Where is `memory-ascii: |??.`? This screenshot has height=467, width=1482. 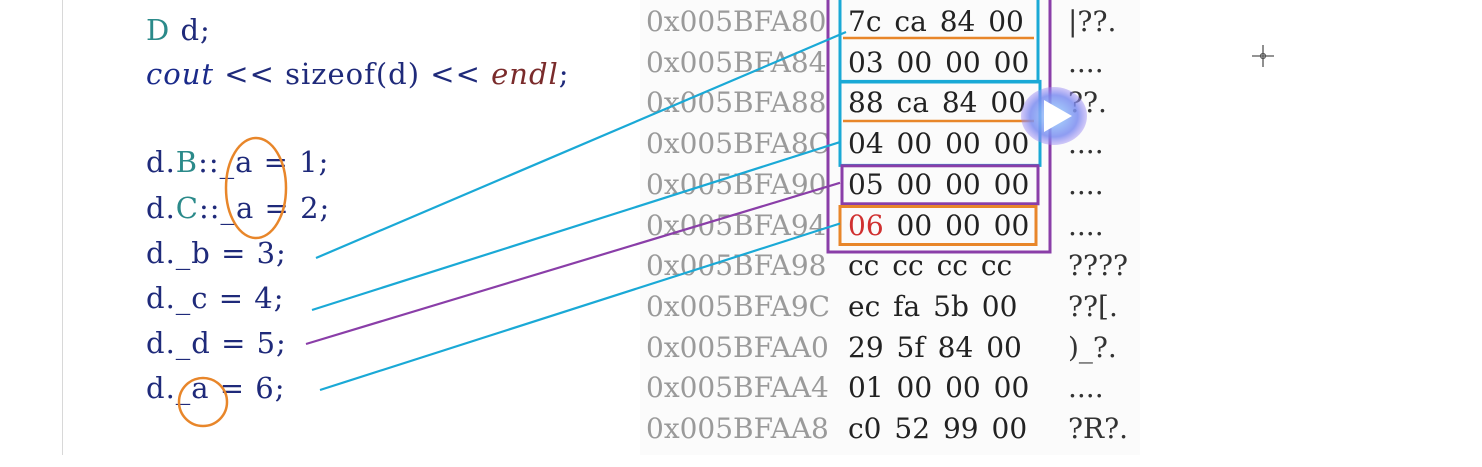 memory-ascii: |??. is located at coordinates (1092, 21).